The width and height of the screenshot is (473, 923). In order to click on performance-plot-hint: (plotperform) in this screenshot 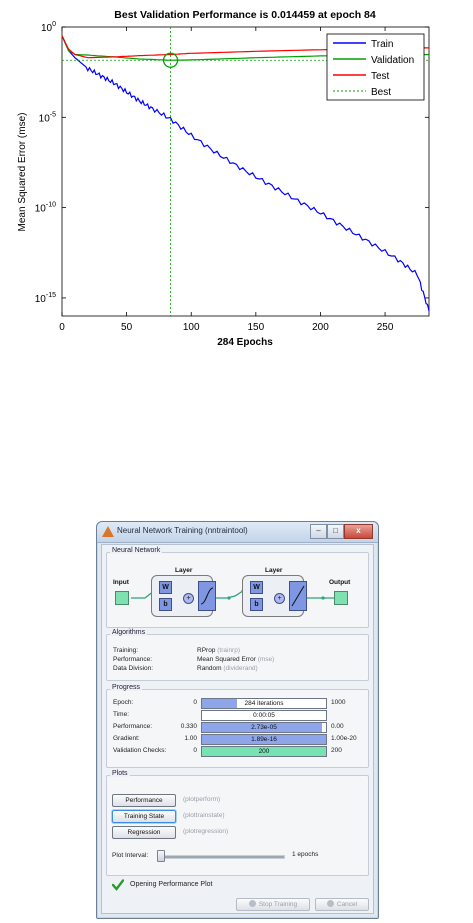, I will do `click(202, 799)`.